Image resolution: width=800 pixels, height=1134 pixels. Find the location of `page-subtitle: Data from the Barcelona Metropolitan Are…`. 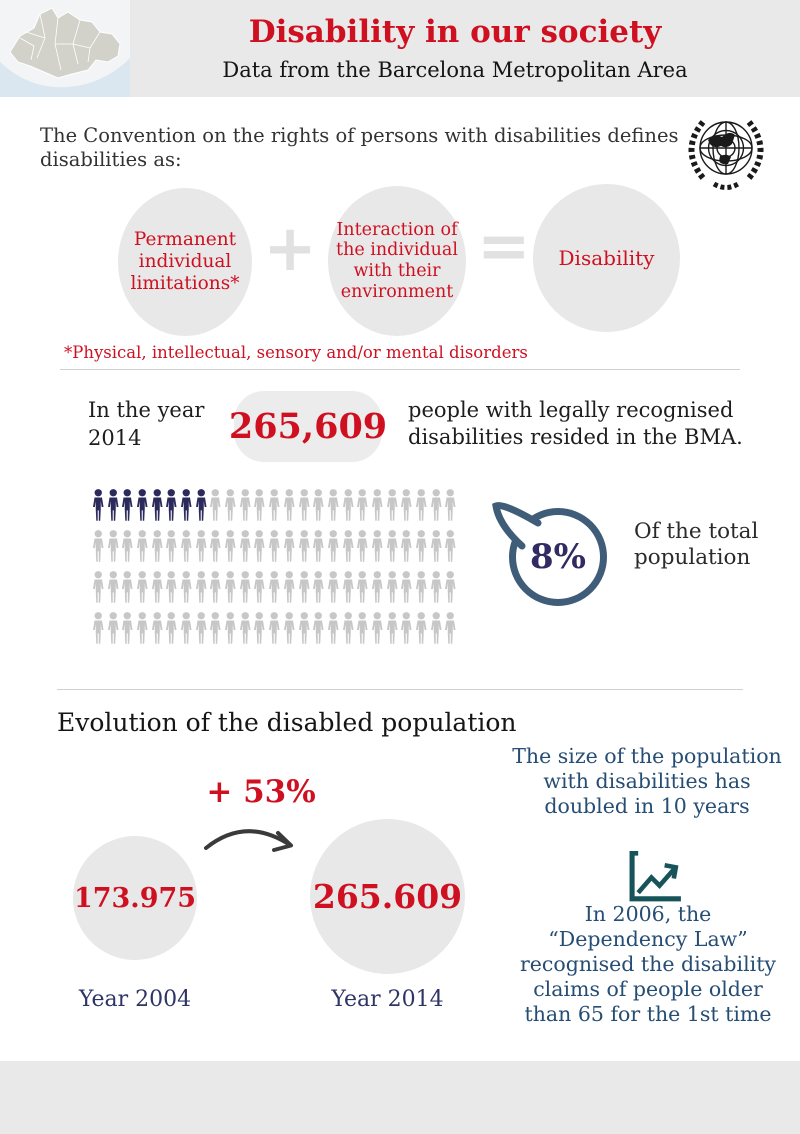

page-subtitle: Data from the Barcelona Metropolitan Are… is located at coordinates (455, 70).